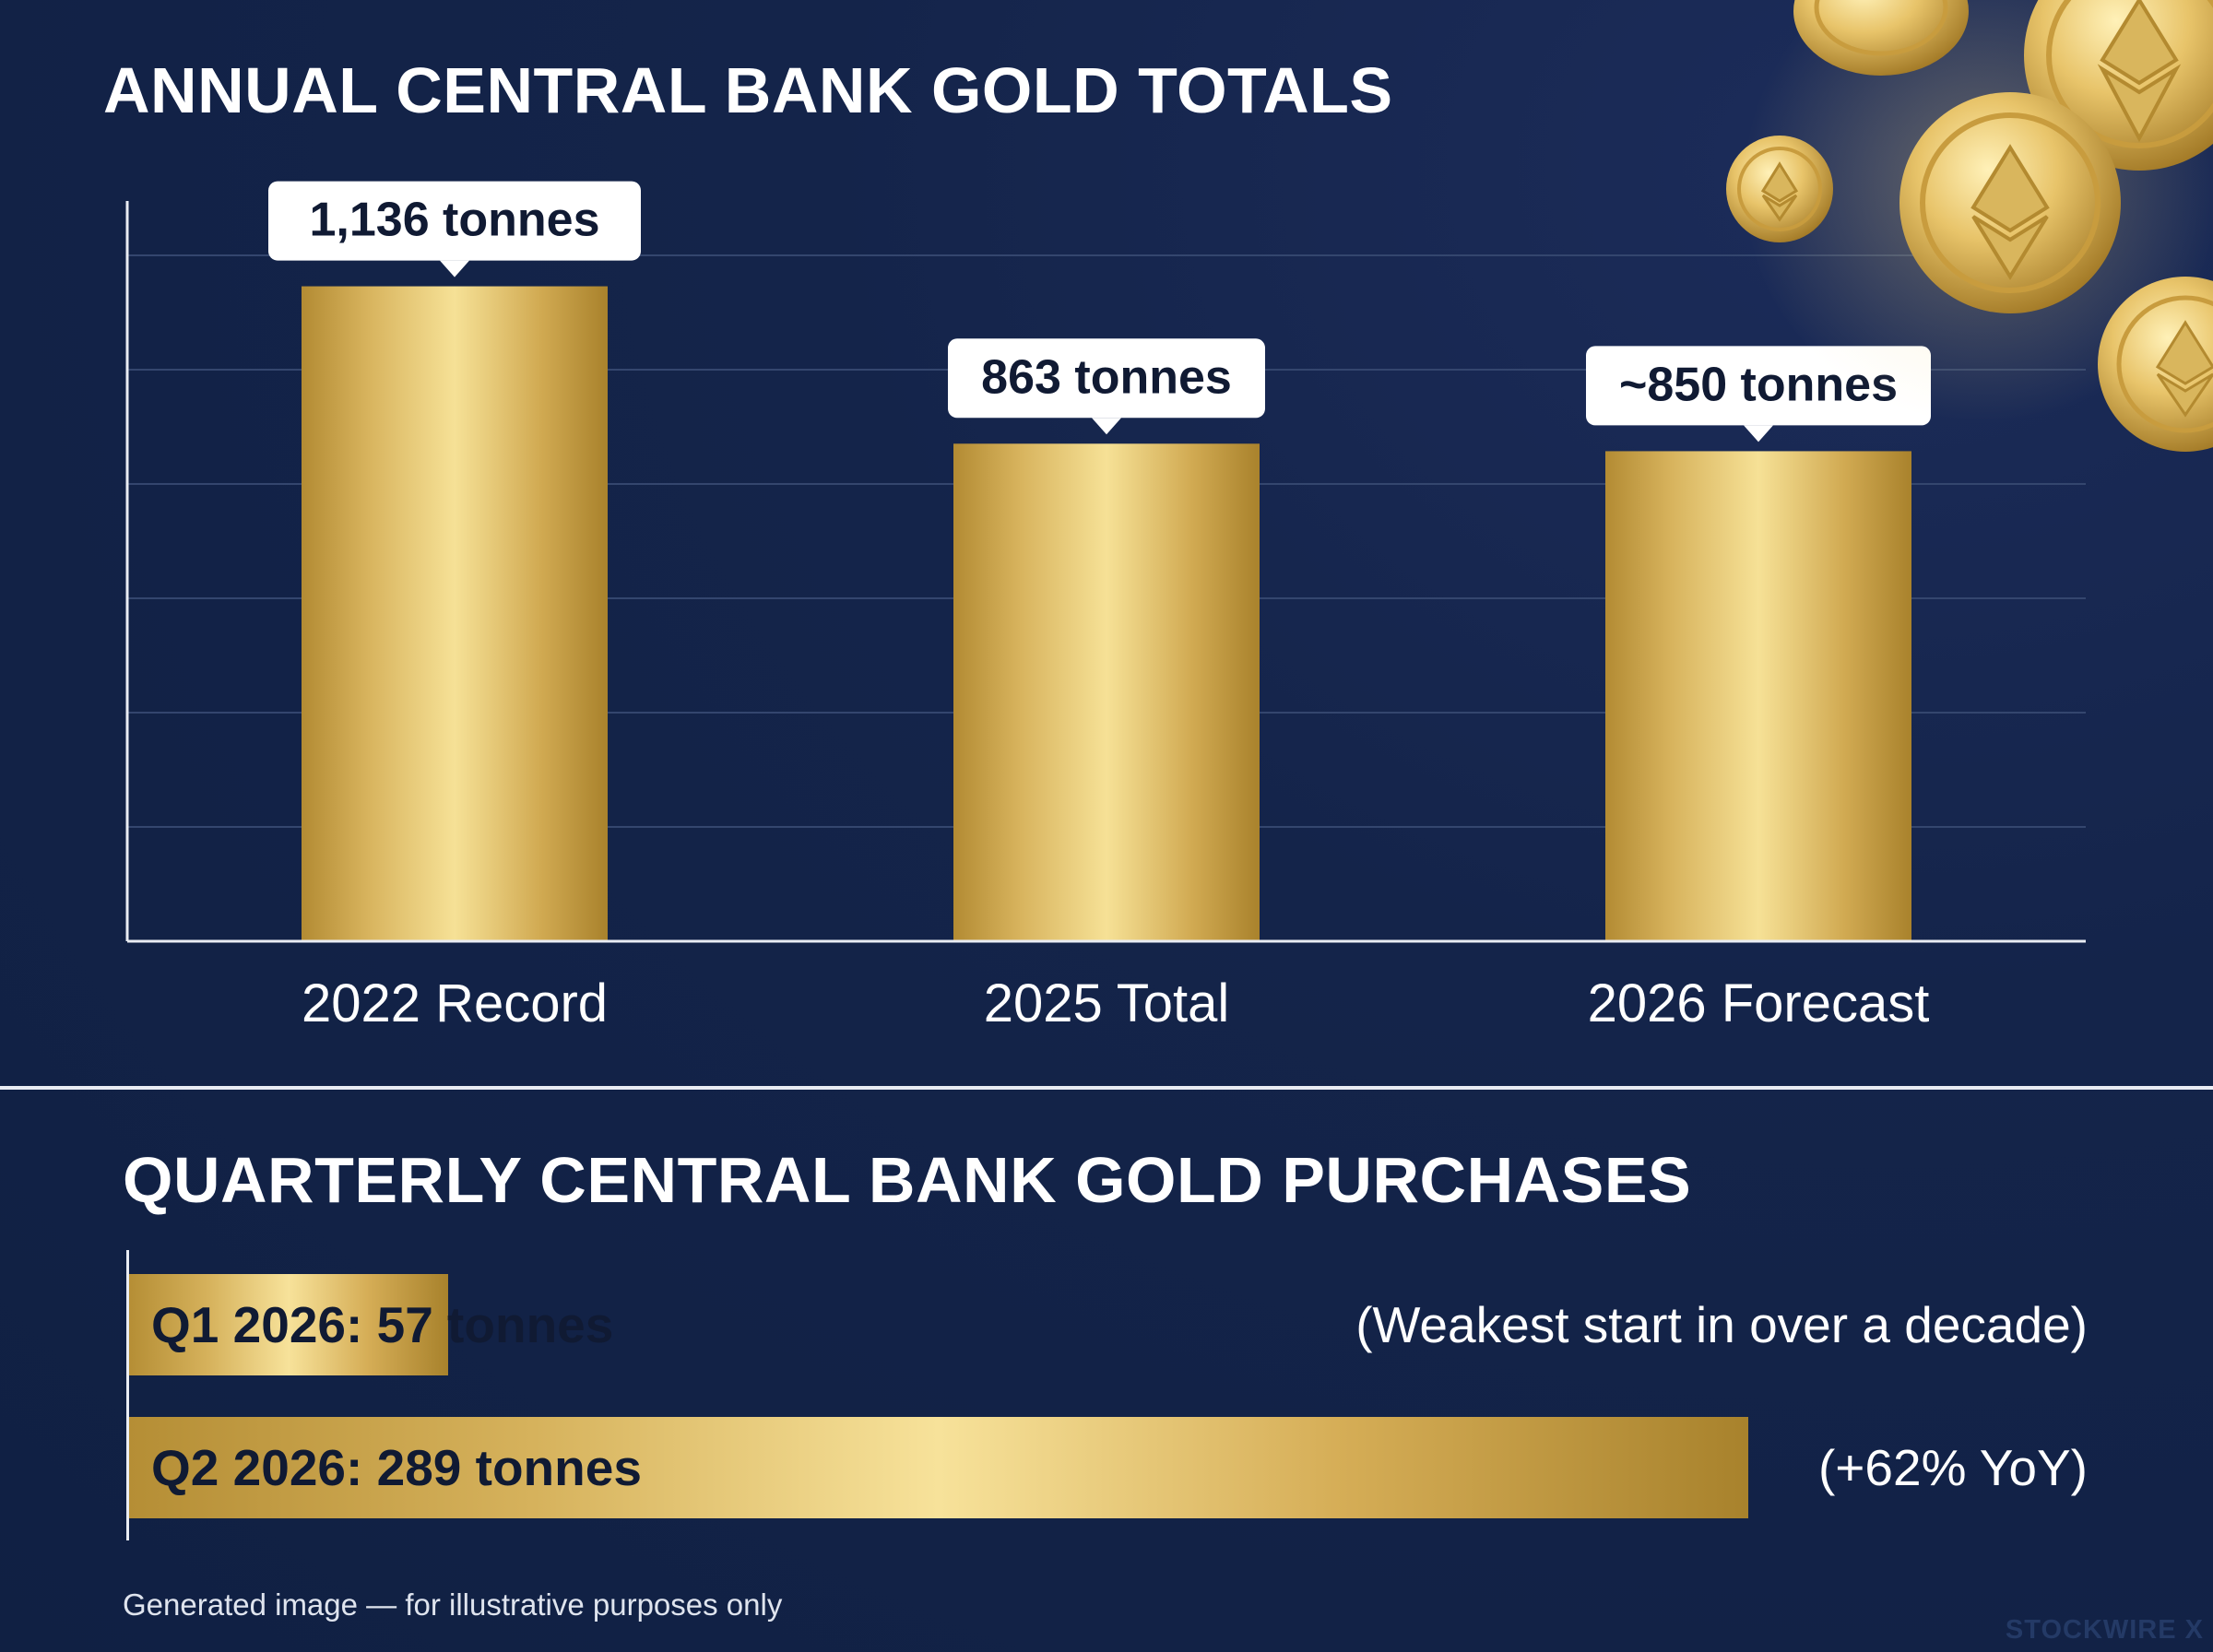 Image resolution: width=2213 pixels, height=1652 pixels. Describe the element at coordinates (748, 90) in the screenshot. I see `annual-chart-title: ANNUAL CENTRAL BANK GOLD TOTALS` at that location.